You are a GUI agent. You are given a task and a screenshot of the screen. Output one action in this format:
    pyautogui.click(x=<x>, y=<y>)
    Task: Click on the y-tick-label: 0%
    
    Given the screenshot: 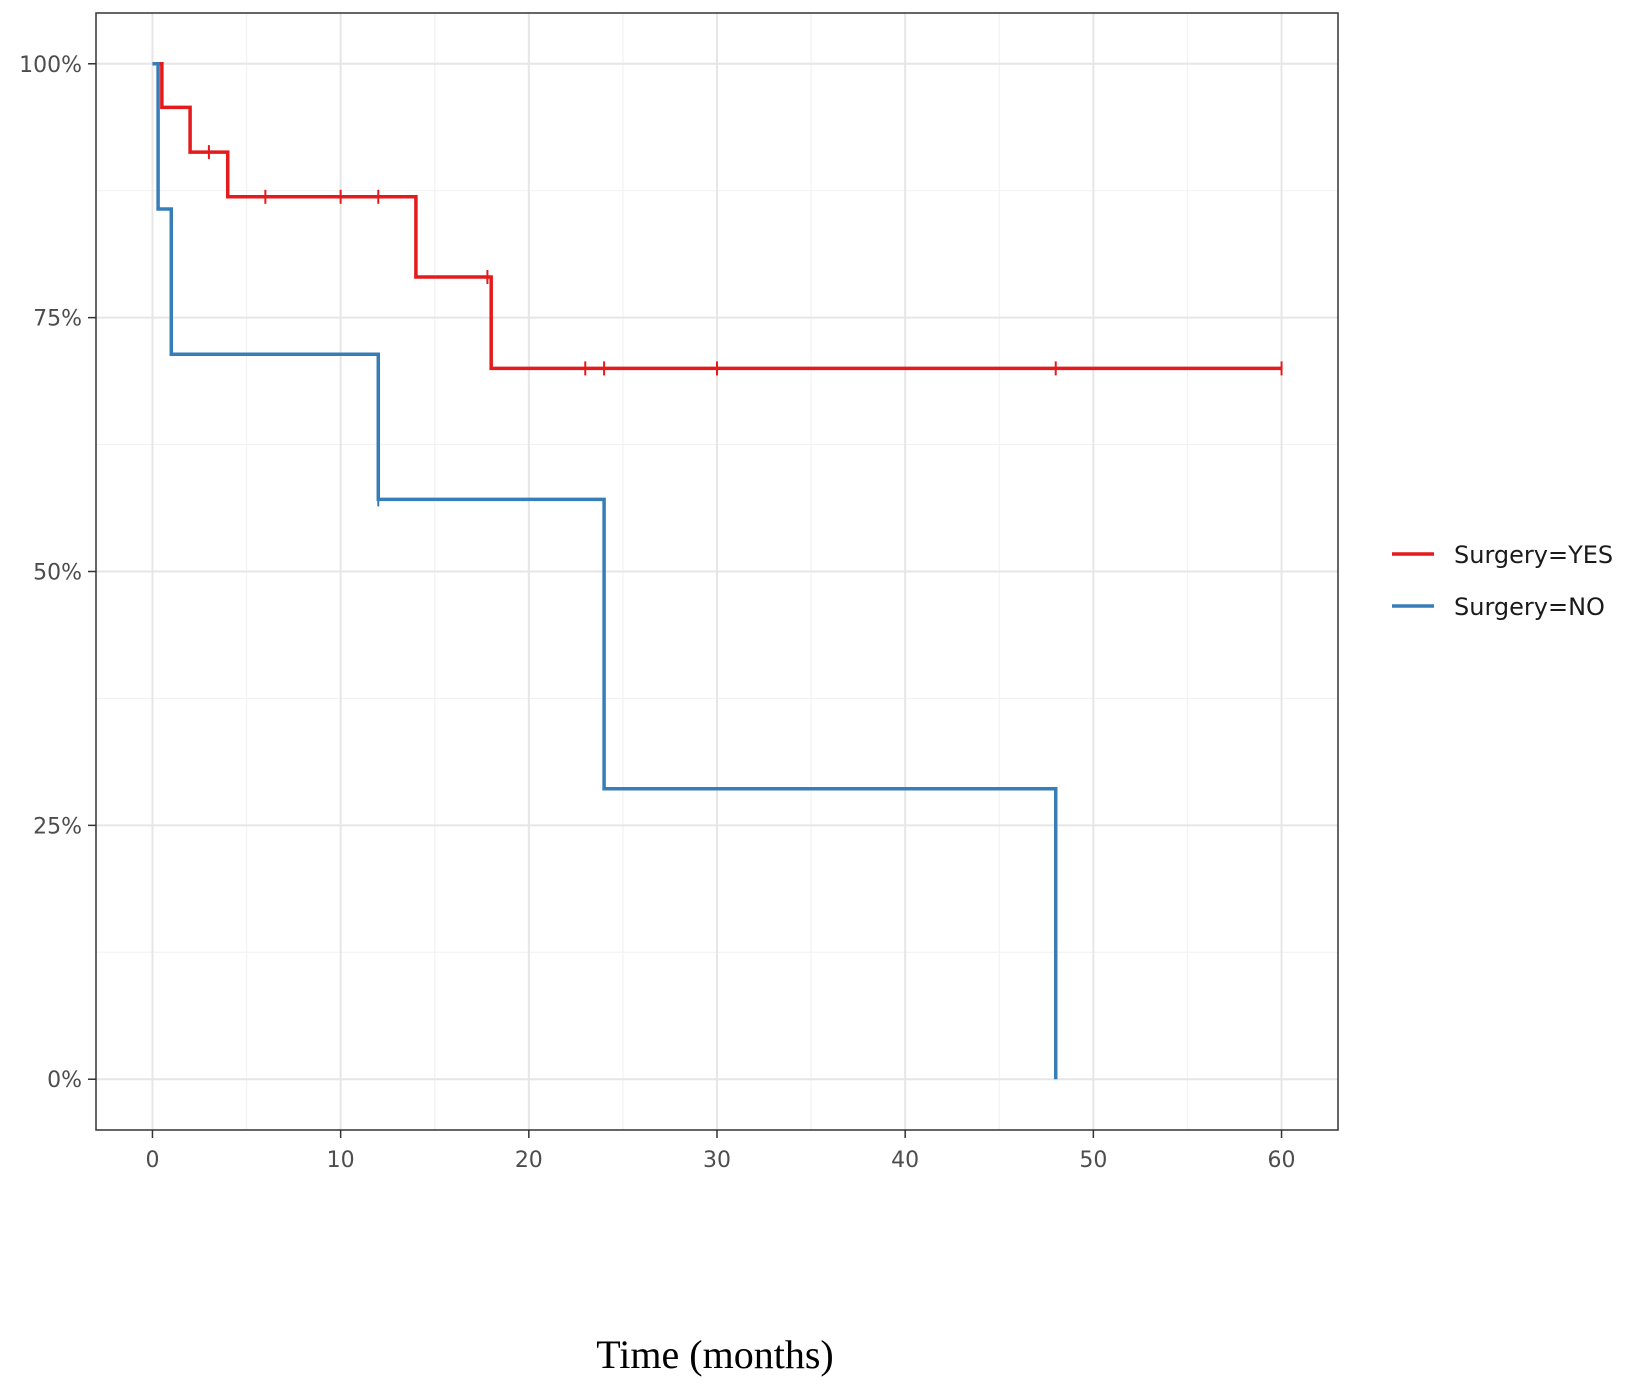 What is the action you would take?
    pyautogui.click(x=64, y=1080)
    